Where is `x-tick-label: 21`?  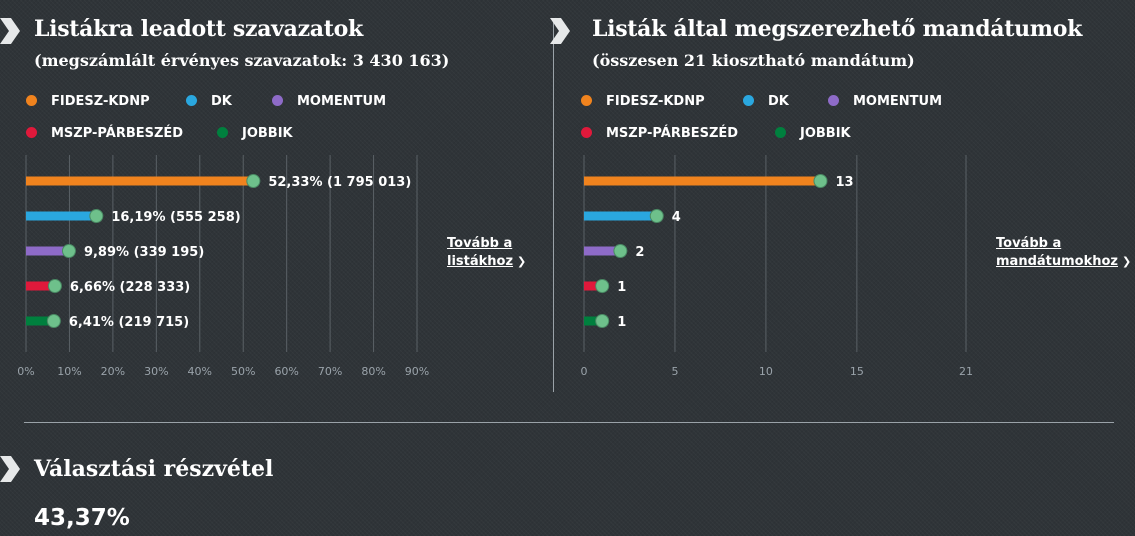
x-tick-label: 21 is located at coordinates (966, 371).